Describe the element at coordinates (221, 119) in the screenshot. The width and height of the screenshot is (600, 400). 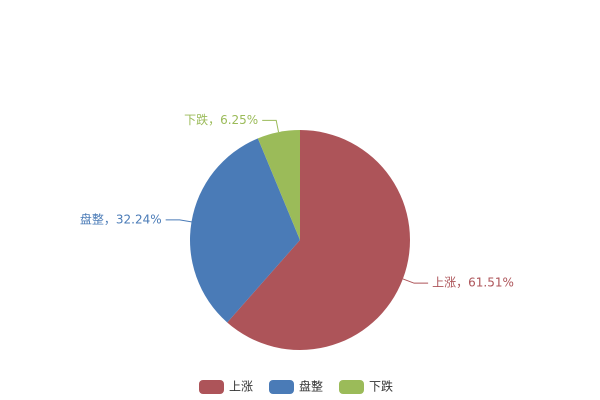
I see `data-label: 下跌，6.25%` at that location.